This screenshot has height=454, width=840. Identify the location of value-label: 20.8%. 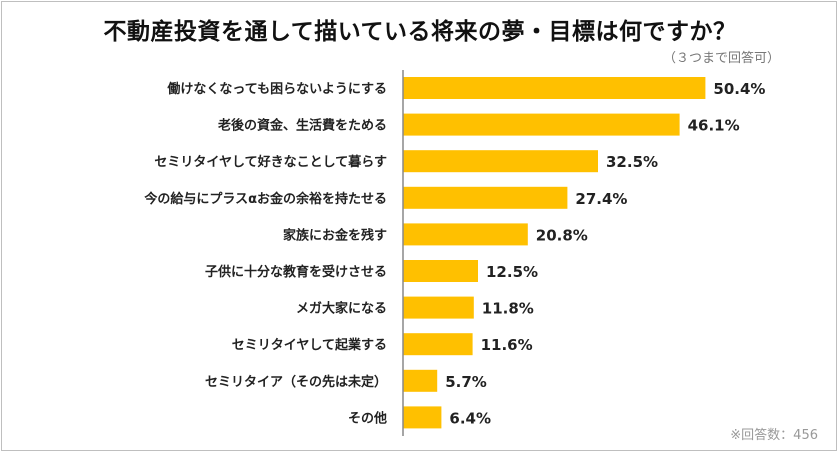
(562, 235).